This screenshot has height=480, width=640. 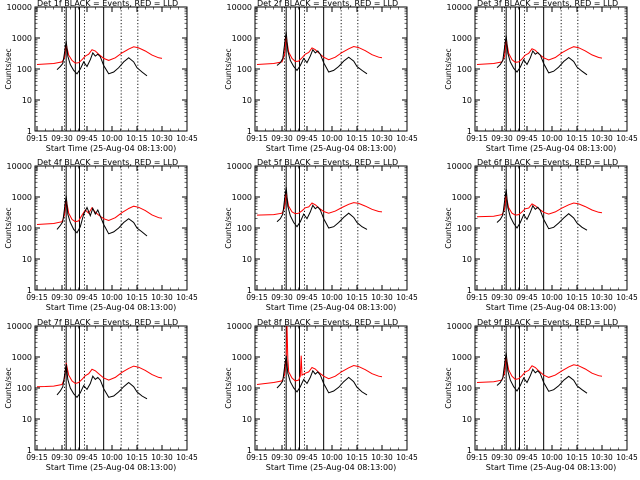 I want to click on panel-title: Det 7f BLACK = Events, RED = LLD, so click(x=107, y=322).